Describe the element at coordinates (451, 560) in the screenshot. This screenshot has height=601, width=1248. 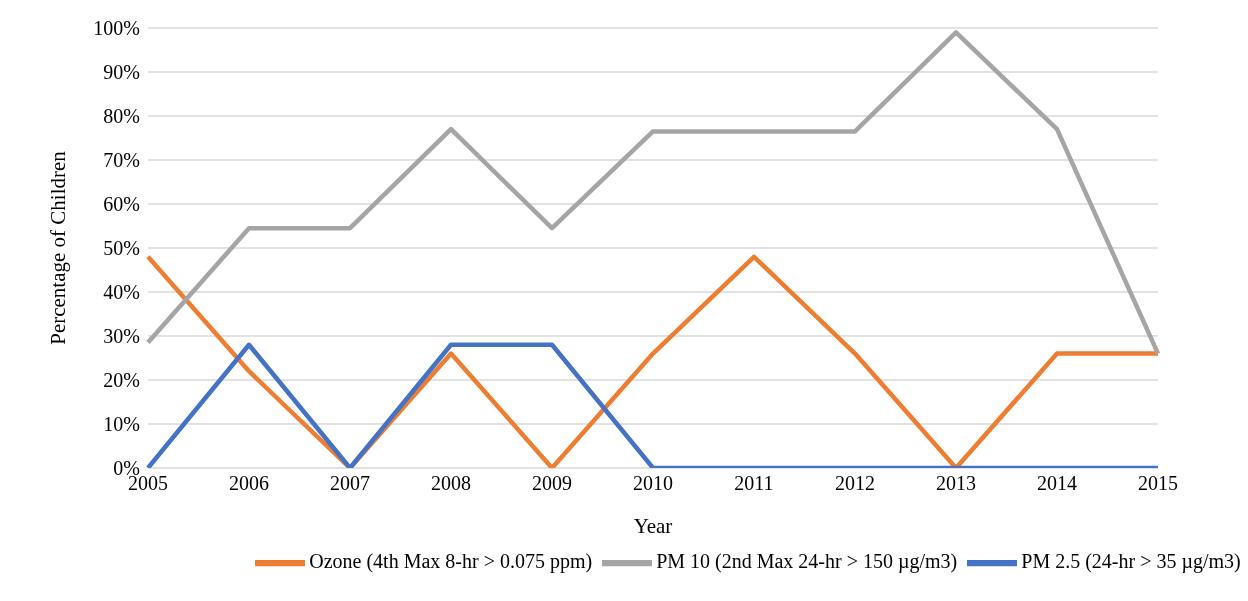
I see `legend-label: Ozone (4th Max 8-hr > 0.075 ppm)` at that location.